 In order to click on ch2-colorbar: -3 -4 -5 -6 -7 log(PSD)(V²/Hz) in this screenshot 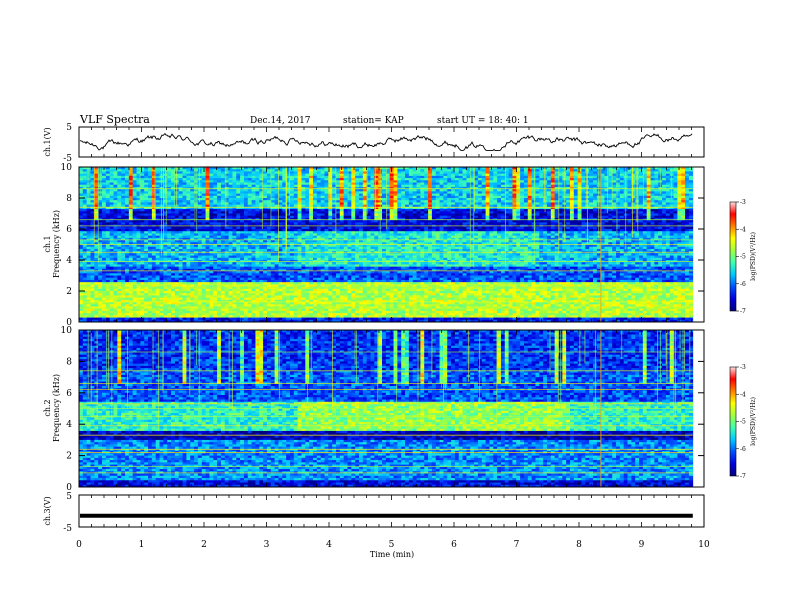, I will do `click(743, 422)`.